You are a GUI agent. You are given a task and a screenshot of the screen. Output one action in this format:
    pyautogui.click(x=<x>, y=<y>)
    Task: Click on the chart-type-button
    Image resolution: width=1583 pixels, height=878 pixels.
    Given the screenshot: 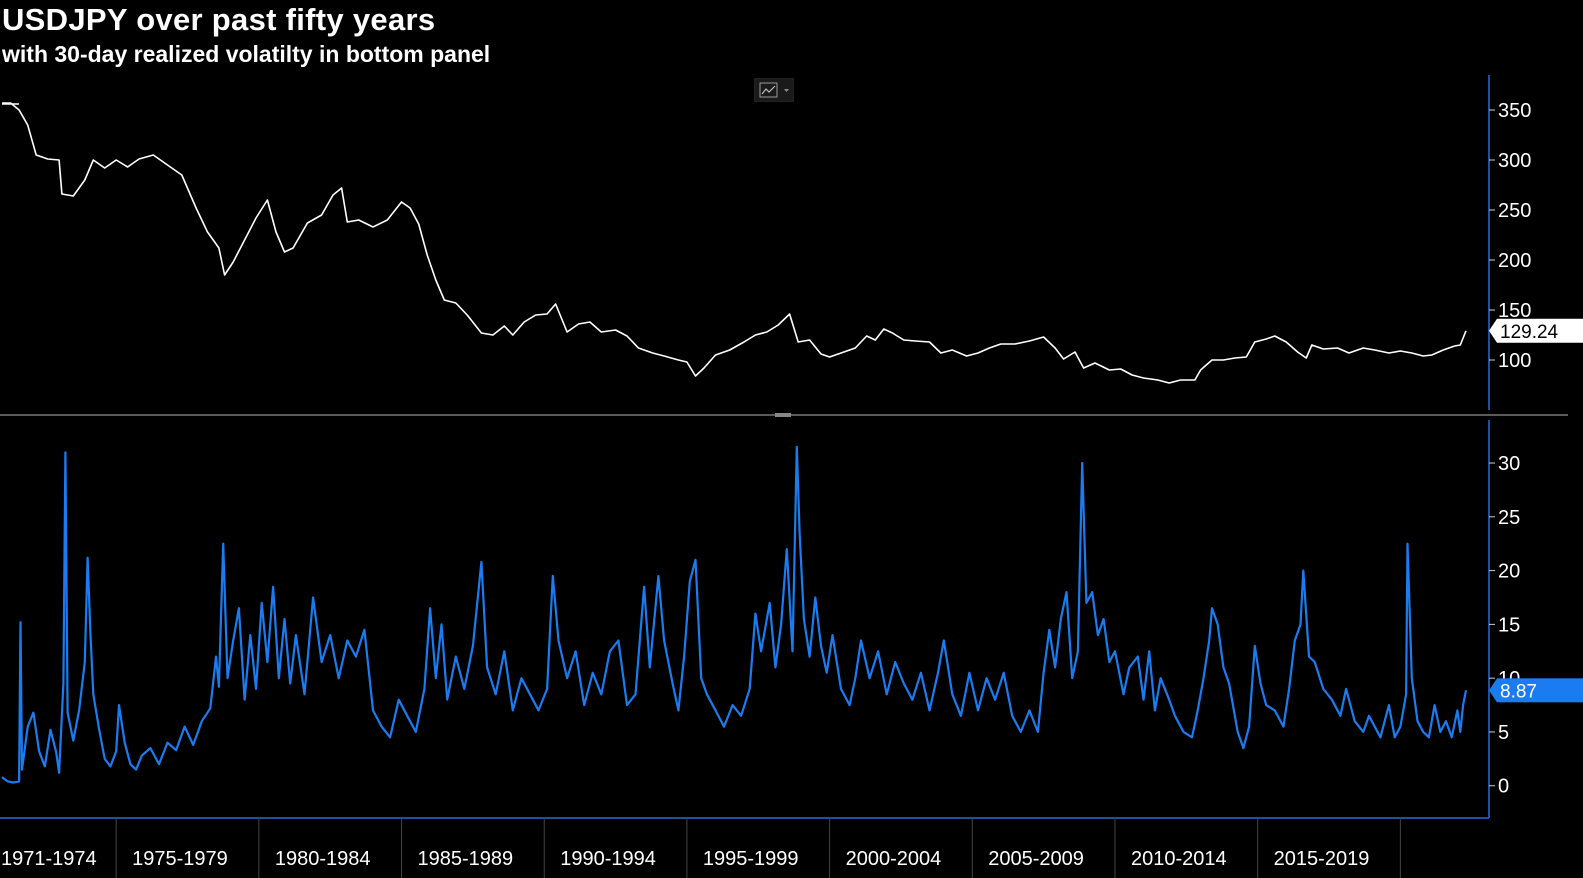 What is the action you would take?
    pyautogui.click(x=774, y=90)
    